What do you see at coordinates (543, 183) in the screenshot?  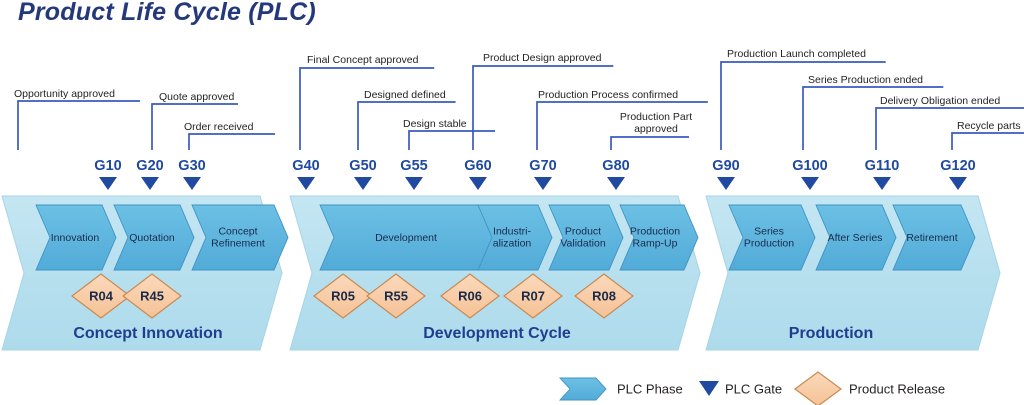 I see `gate-arrow-G70` at bounding box center [543, 183].